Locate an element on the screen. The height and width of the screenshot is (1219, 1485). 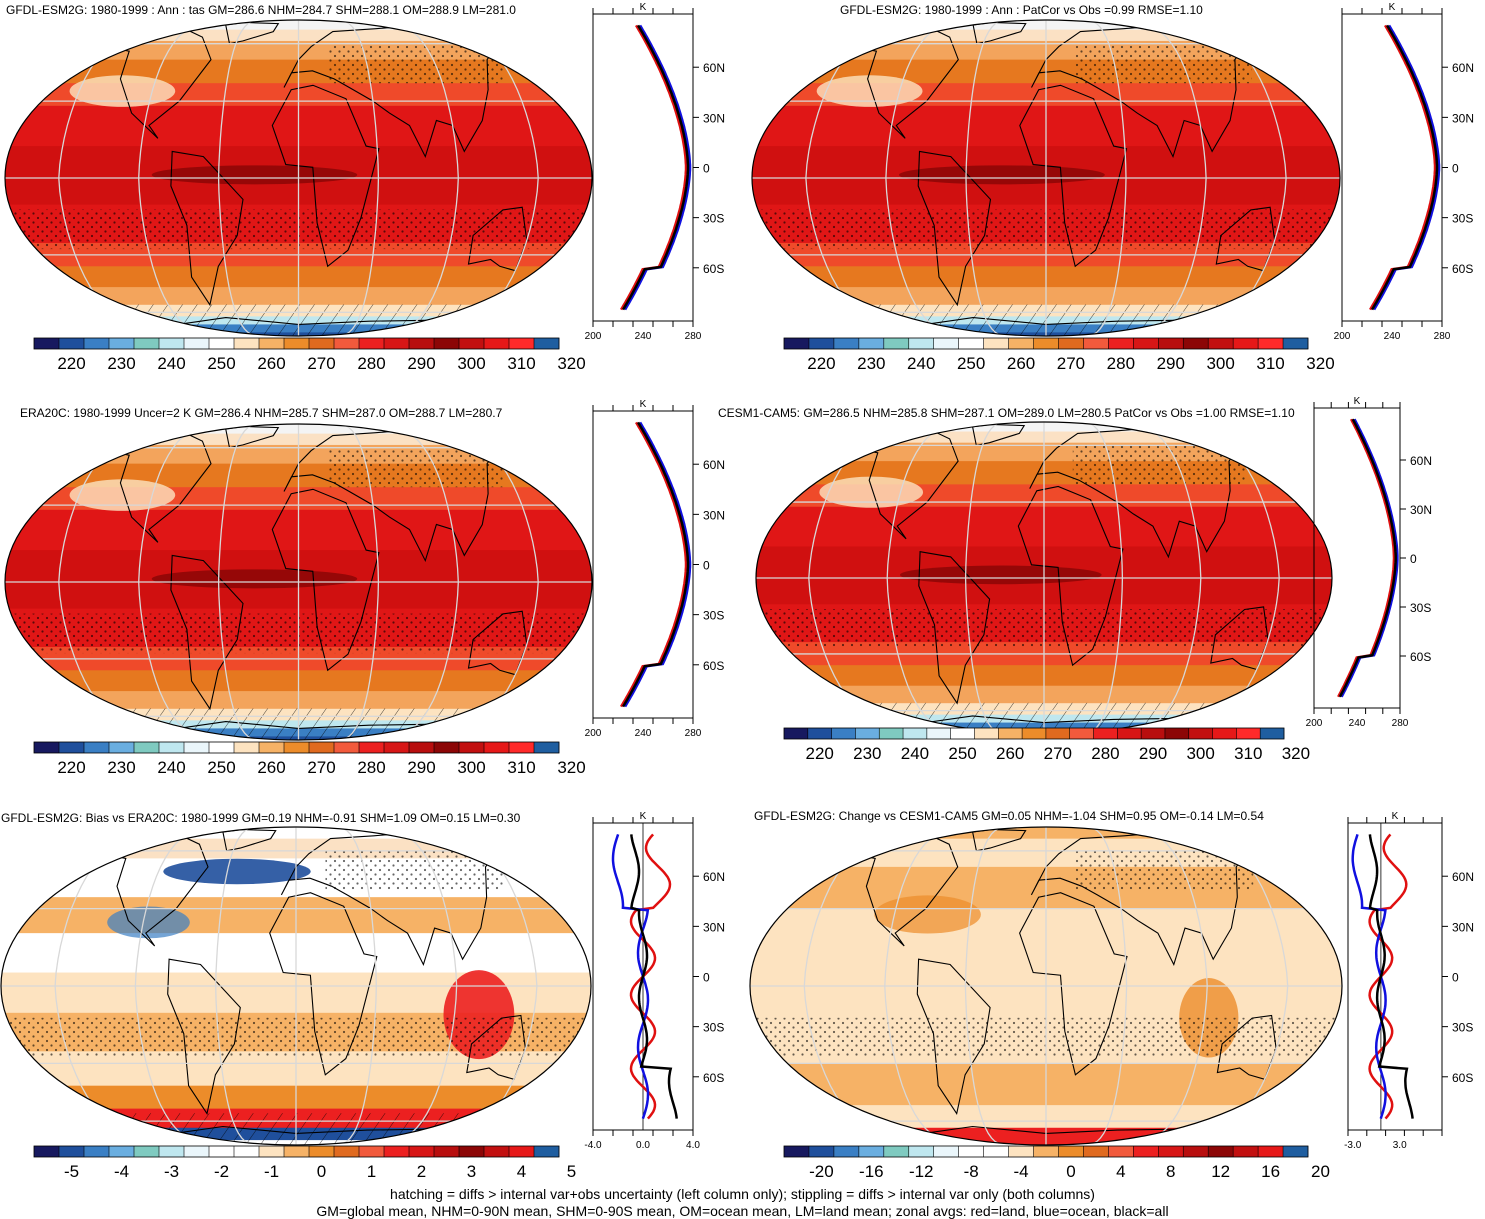
colorbar: -20 -16 -12 -8 -4 0 4 8 12 16 20 is located at coordinates (1056, 1163).